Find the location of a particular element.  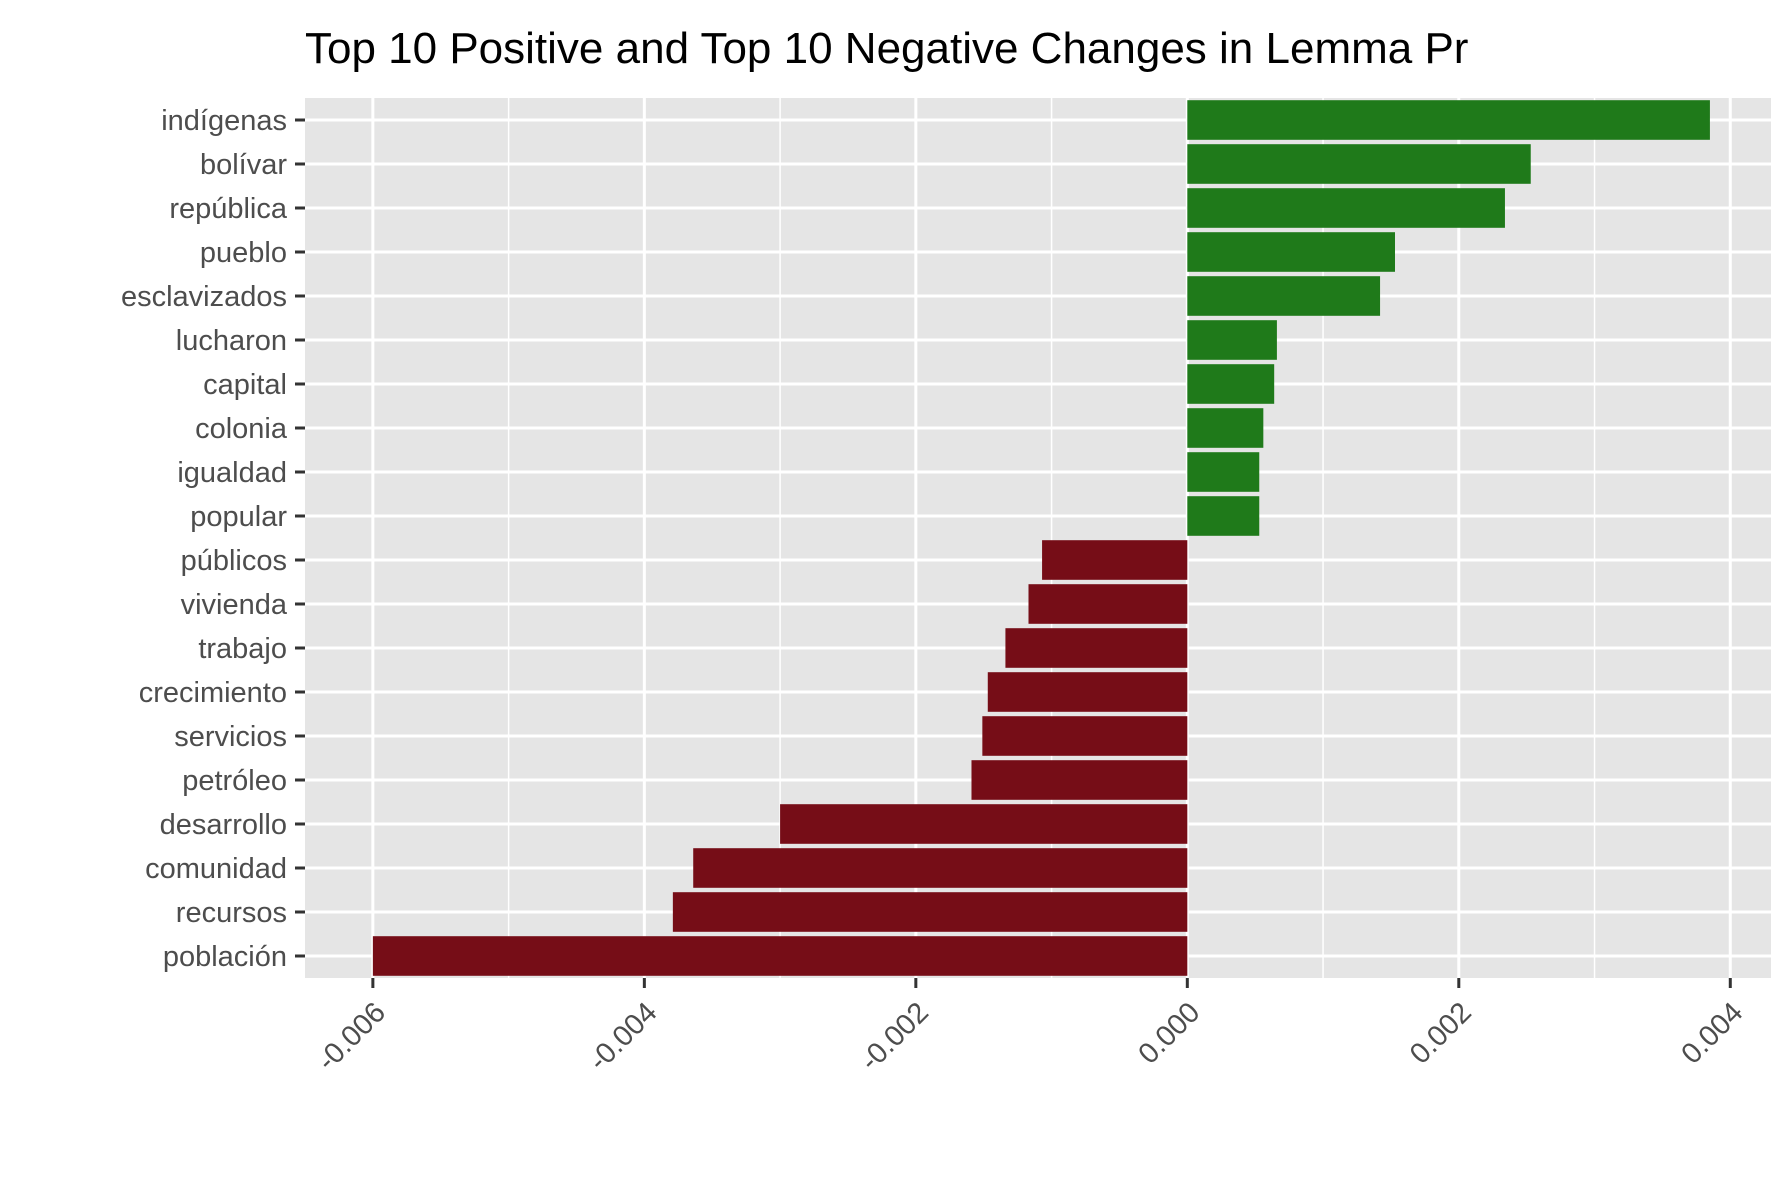

x-tick-label: 0.000 is located at coordinates (1169, 1033).